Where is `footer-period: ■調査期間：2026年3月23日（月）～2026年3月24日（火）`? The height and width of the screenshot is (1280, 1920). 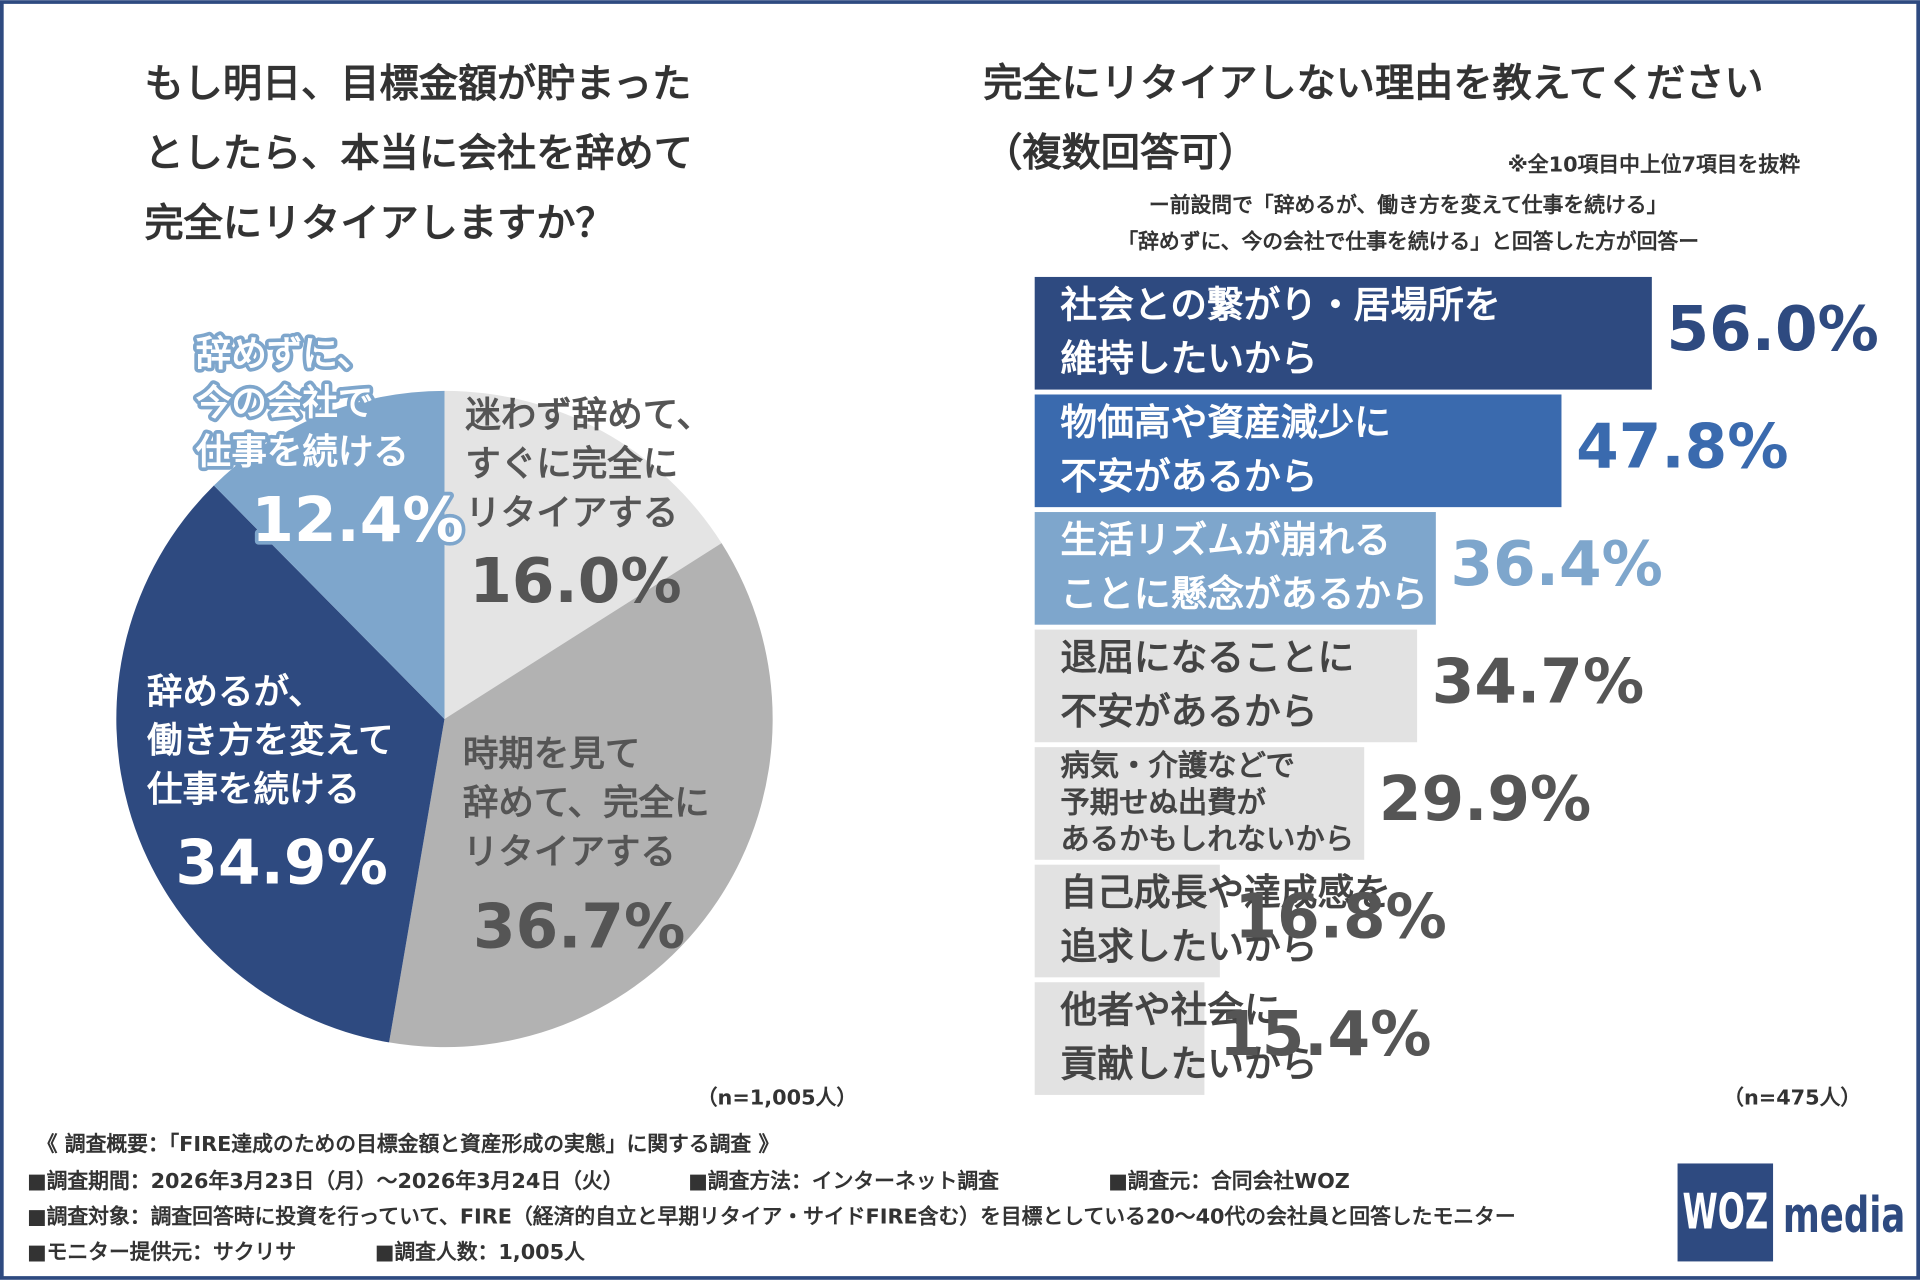 footer-period: ■調査期間：2026年3月23日（月）～2026年3月24日（火） is located at coordinates (325, 1181).